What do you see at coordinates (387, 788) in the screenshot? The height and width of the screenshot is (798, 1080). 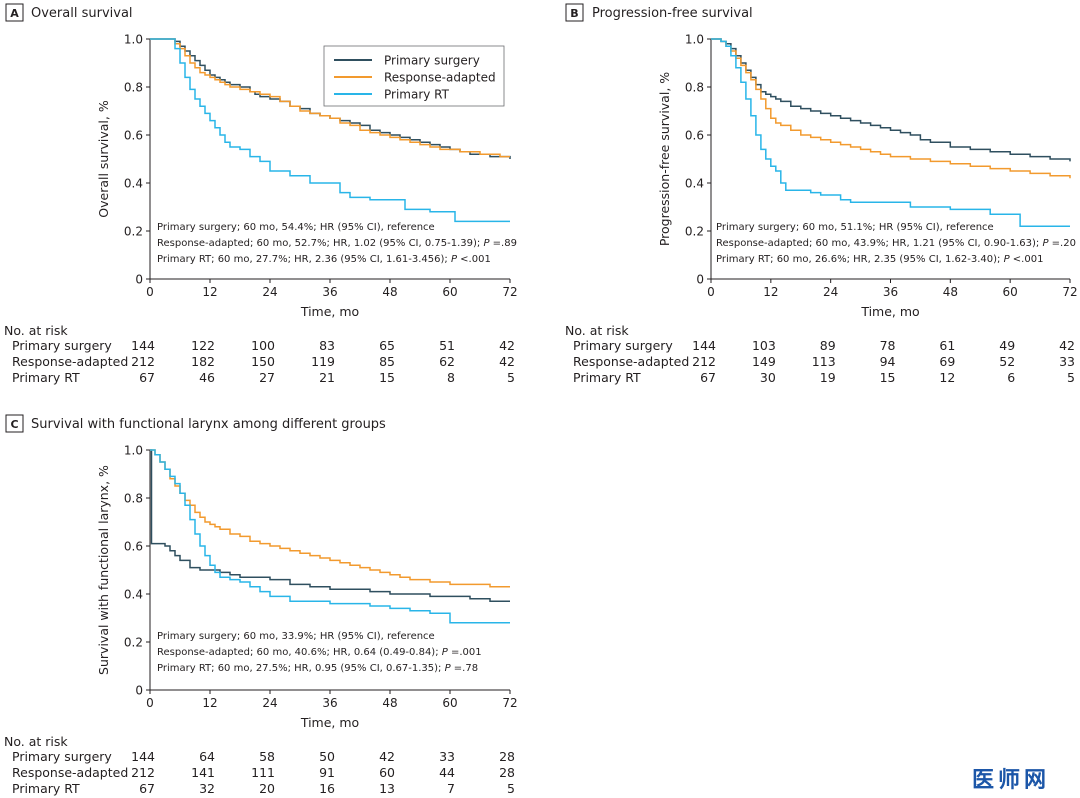 I see `risk-count: 13` at bounding box center [387, 788].